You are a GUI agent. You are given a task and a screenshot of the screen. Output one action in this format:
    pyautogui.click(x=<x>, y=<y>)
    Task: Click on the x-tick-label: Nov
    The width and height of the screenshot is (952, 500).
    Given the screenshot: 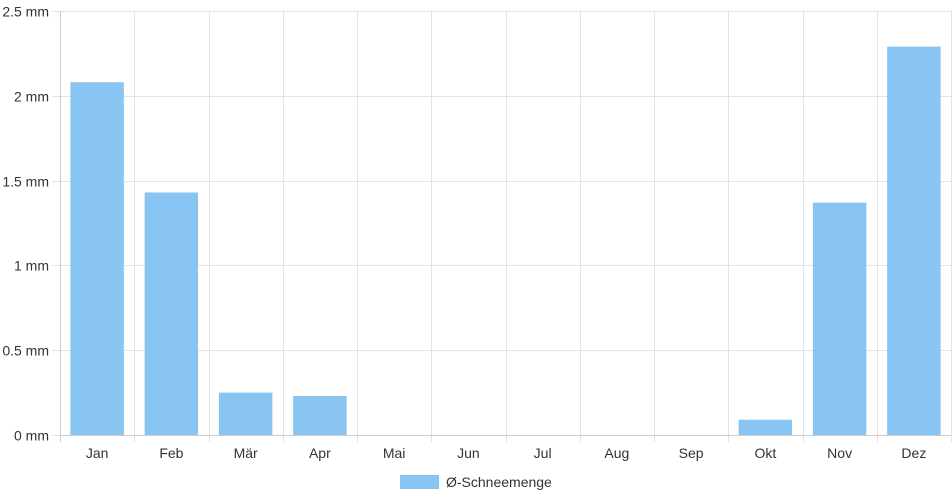 What is the action you would take?
    pyautogui.click(x=839, y=453)
    